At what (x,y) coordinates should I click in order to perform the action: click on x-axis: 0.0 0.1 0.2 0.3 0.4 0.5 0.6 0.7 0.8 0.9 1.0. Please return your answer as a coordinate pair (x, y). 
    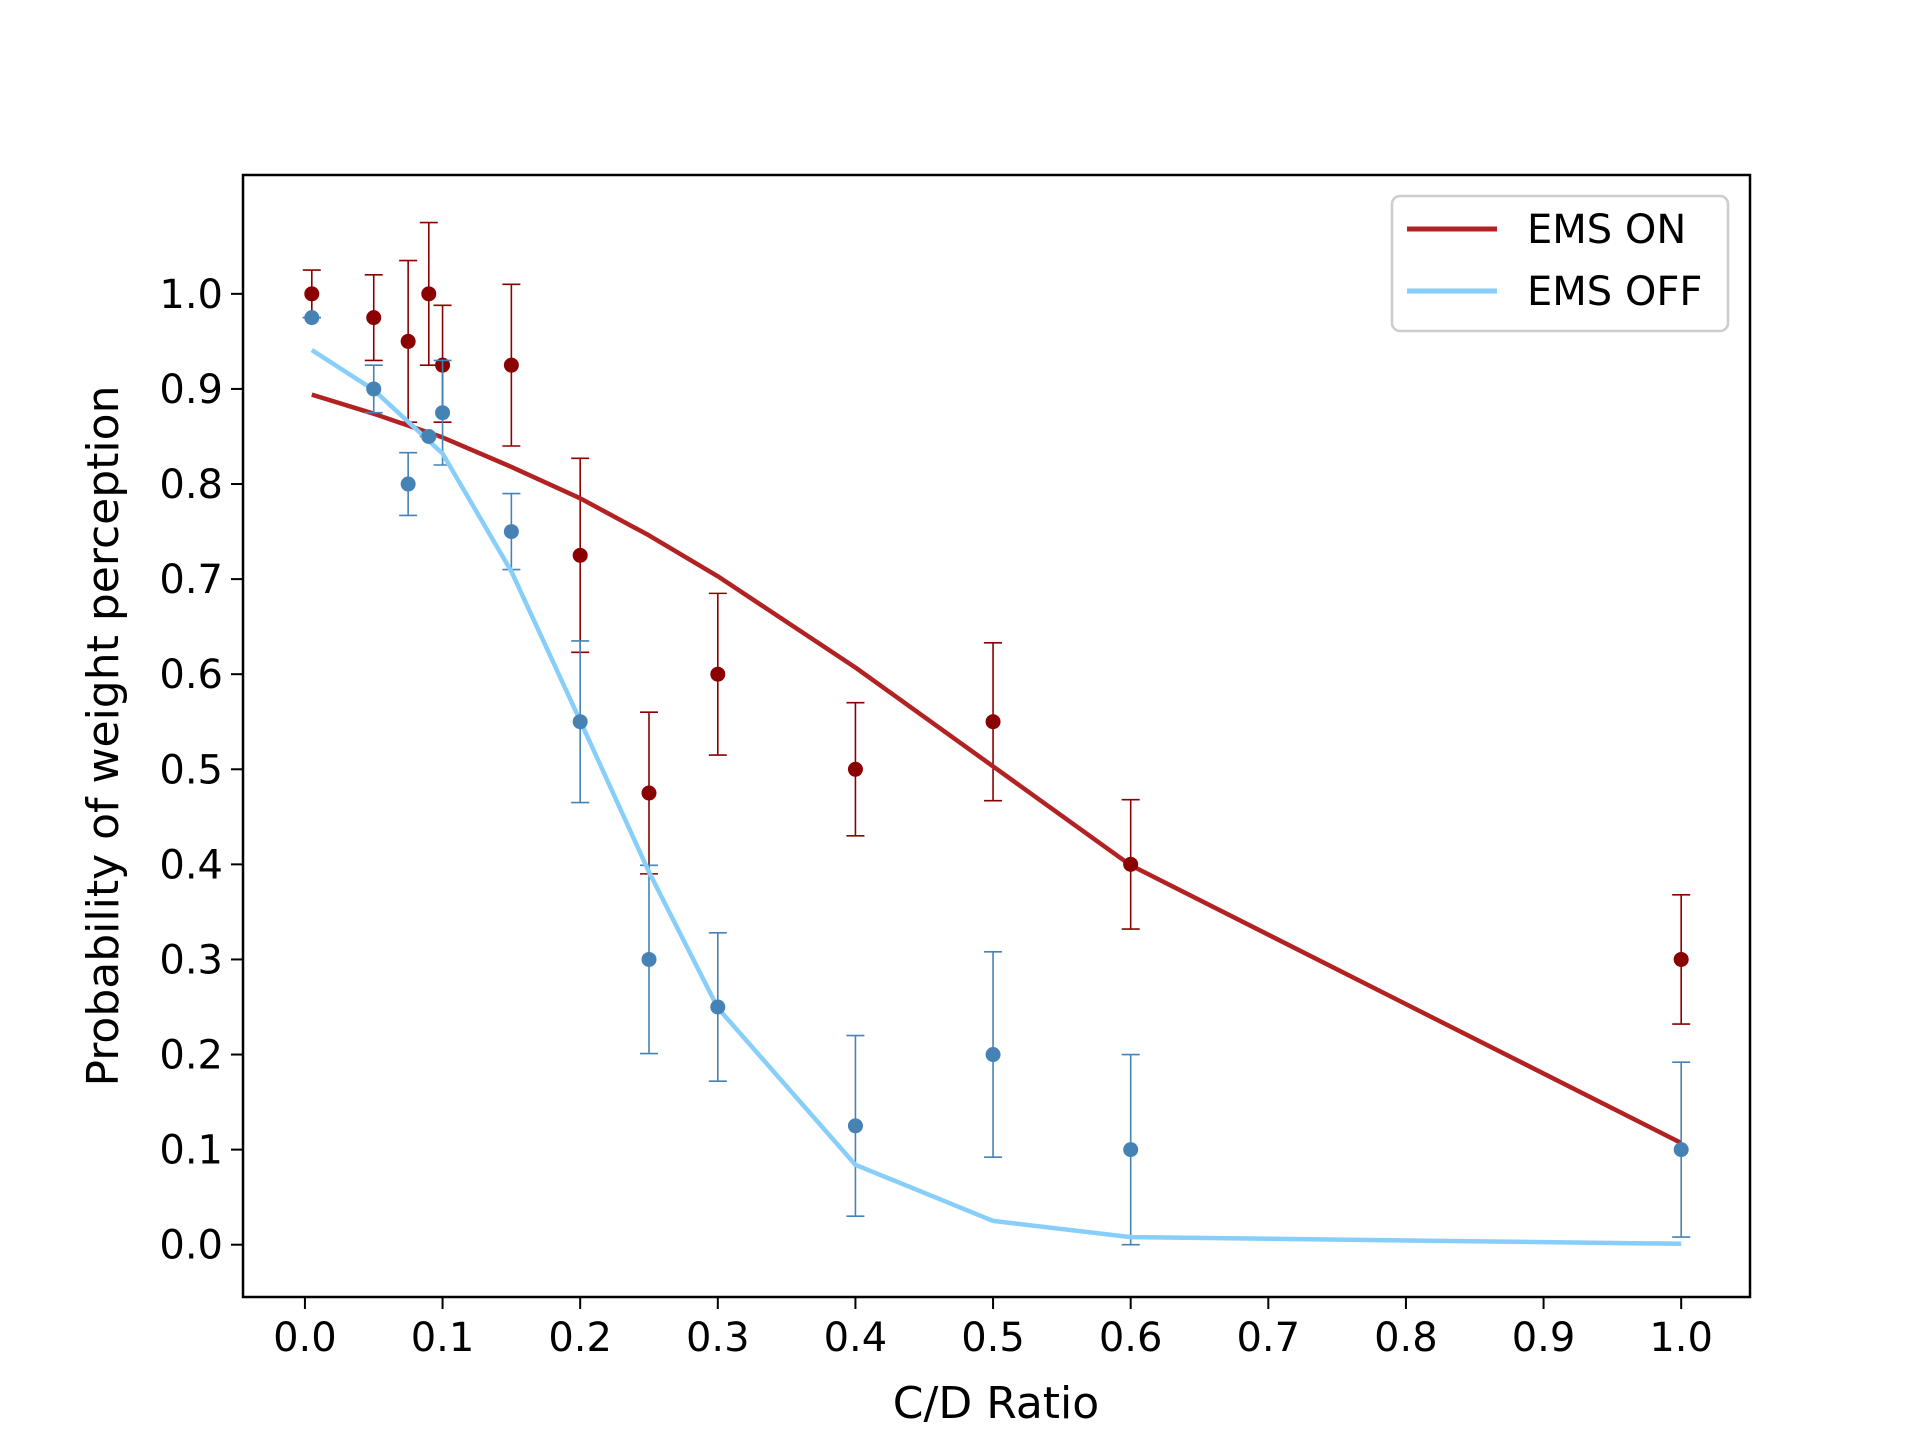
    Looking at the image, I should click on (993, 1329).